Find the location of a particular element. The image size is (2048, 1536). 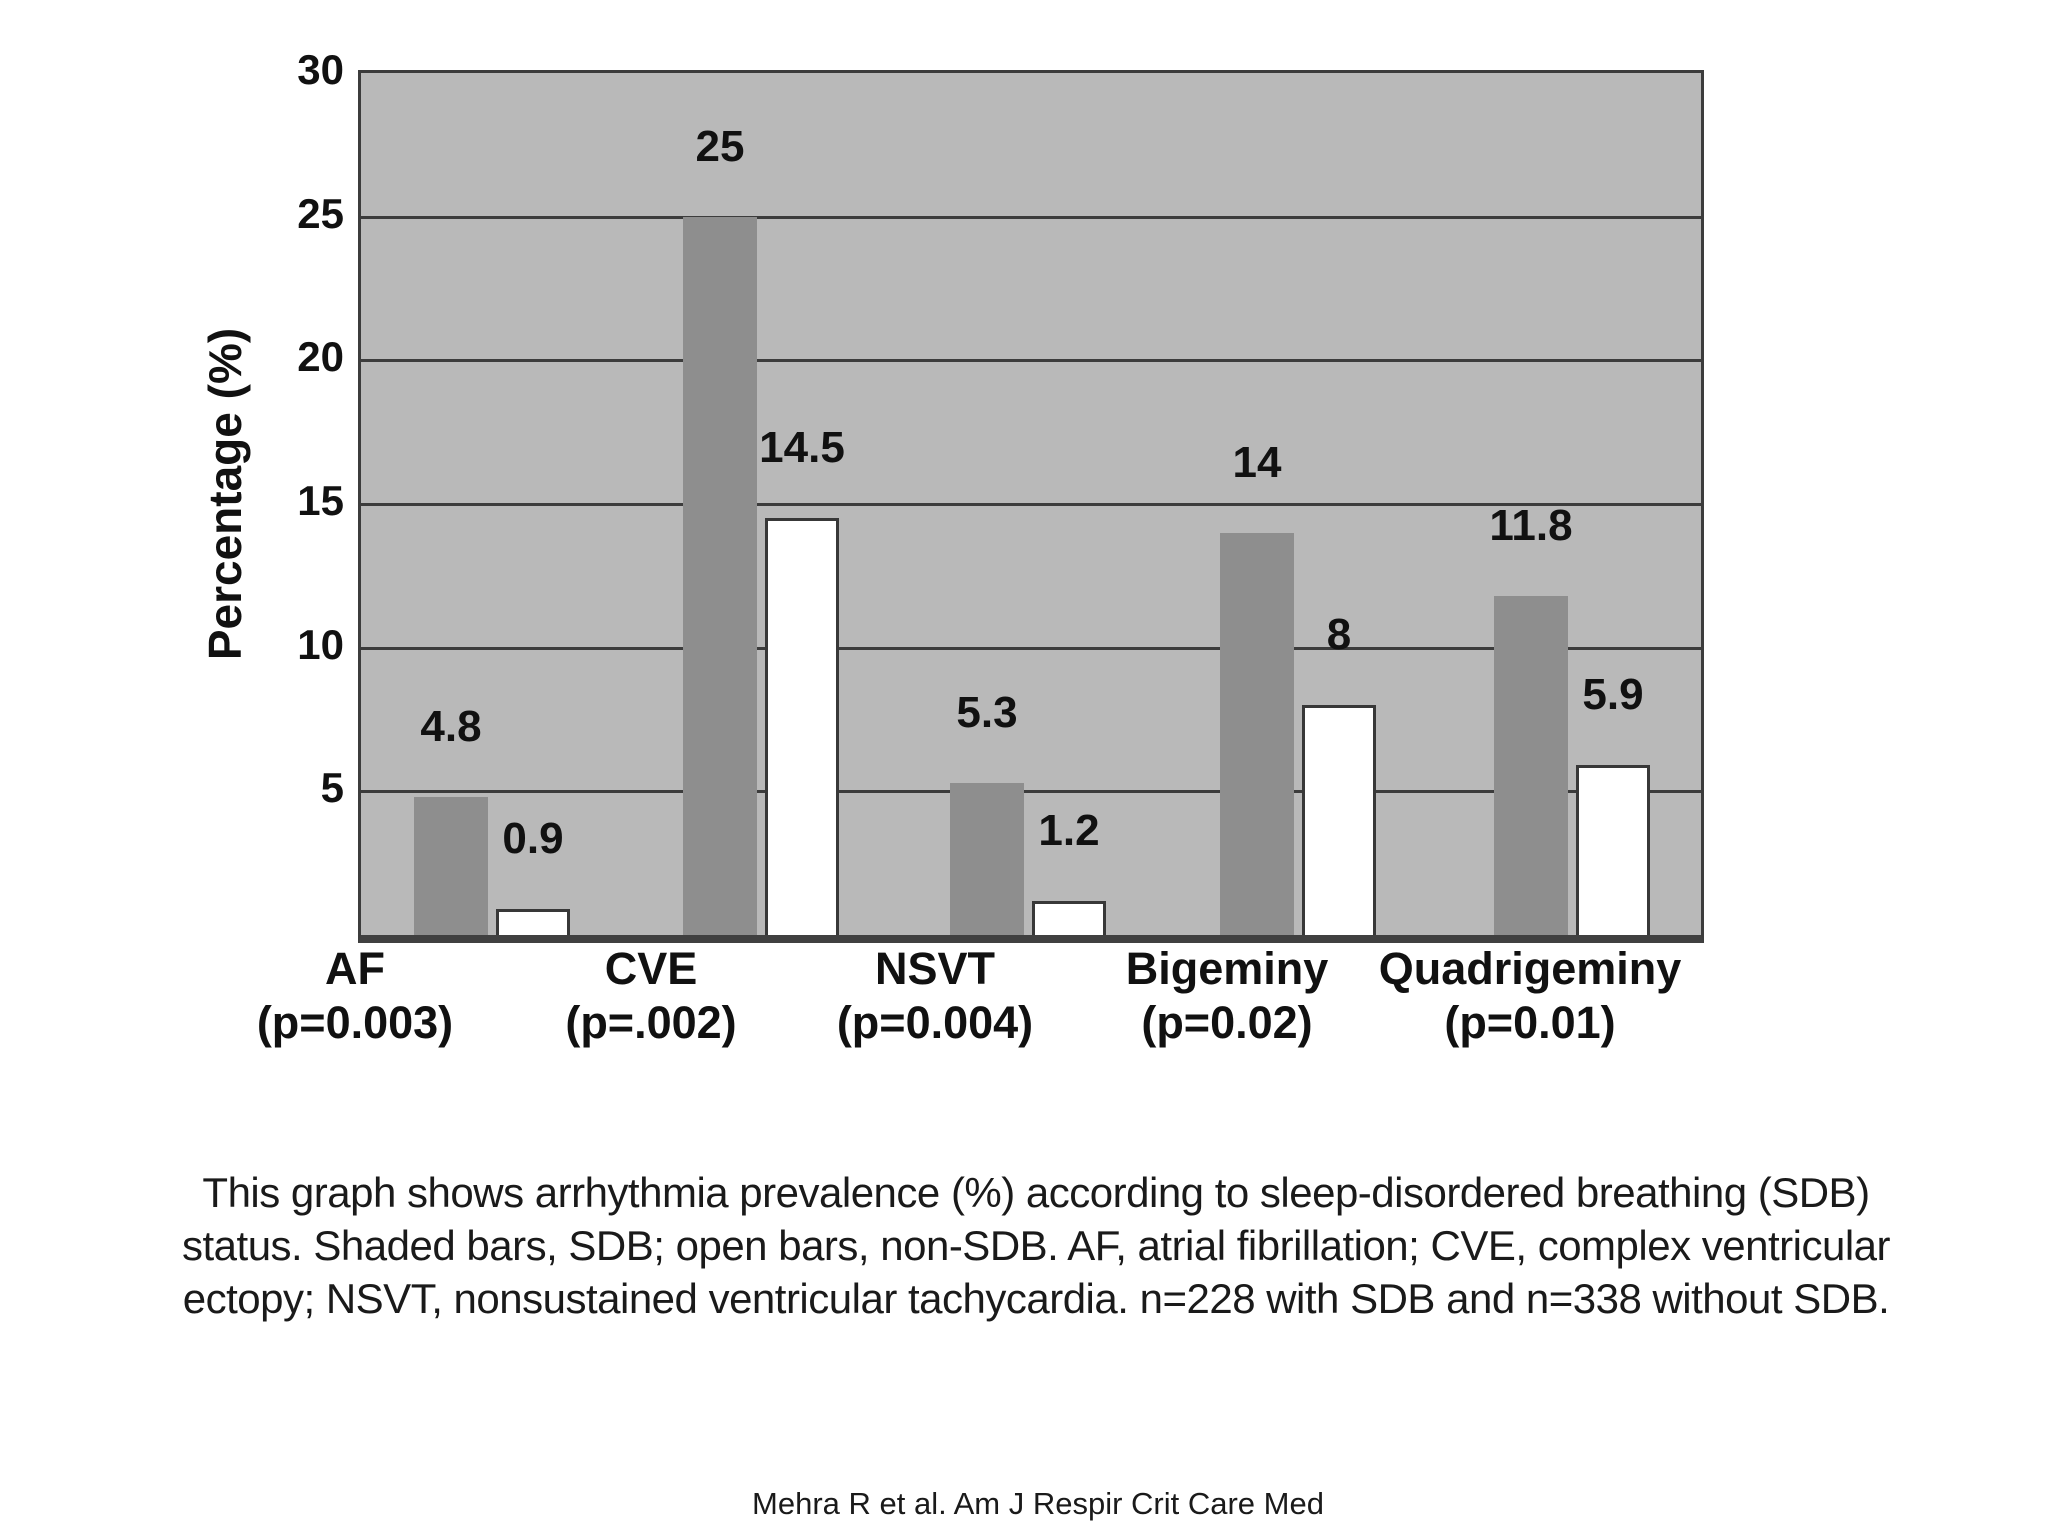

y-tick-label-5: 5 is located at coordinates (332, 788).